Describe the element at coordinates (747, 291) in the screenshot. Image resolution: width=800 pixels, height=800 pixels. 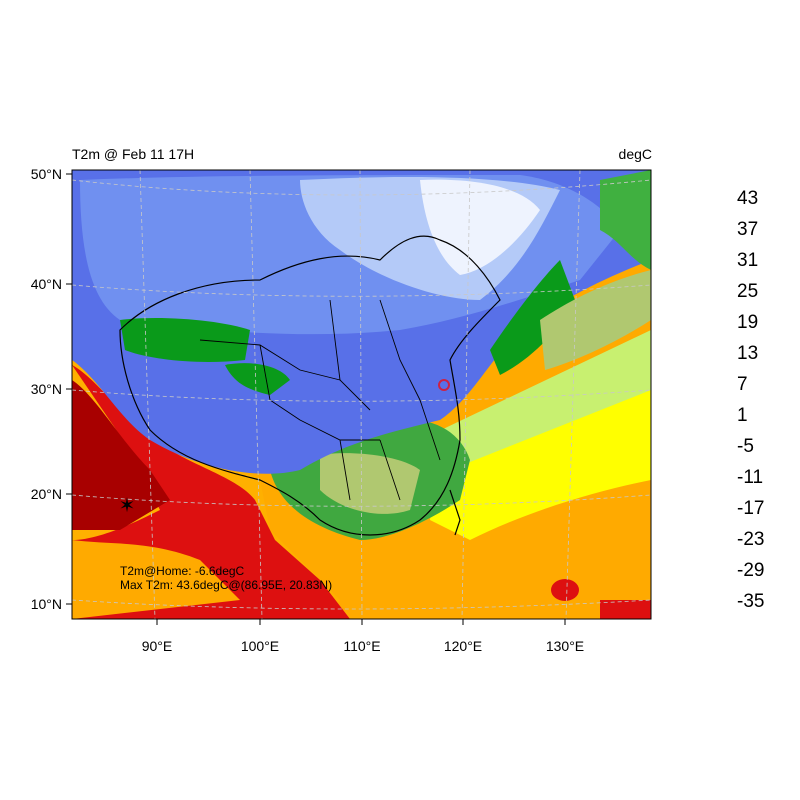
I see `colorbar-label: 25` at that location.